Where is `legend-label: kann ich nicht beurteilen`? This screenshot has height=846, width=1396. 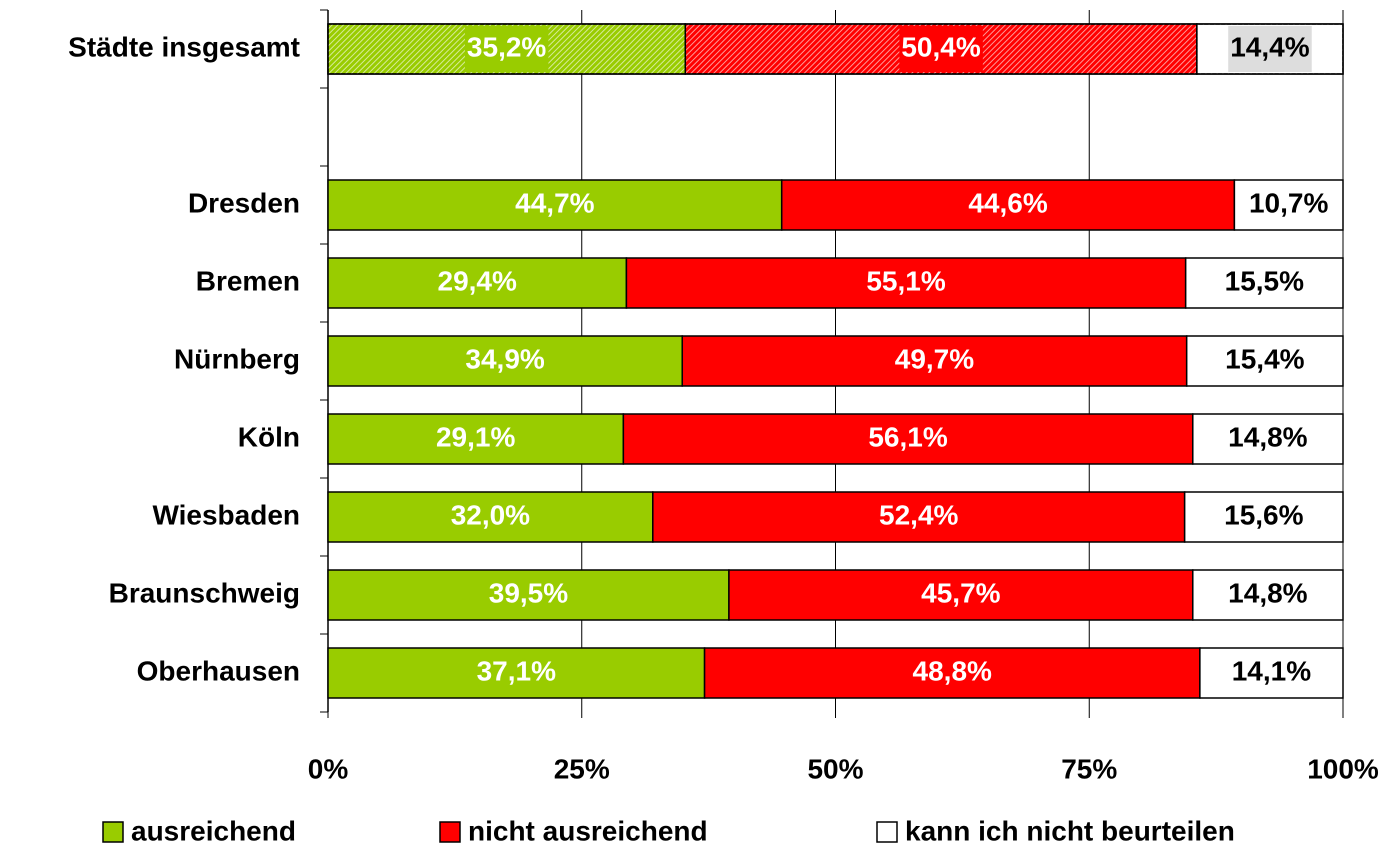
legend-label: kann ich nicht beurteilen is located at coordinates (1070, 830).